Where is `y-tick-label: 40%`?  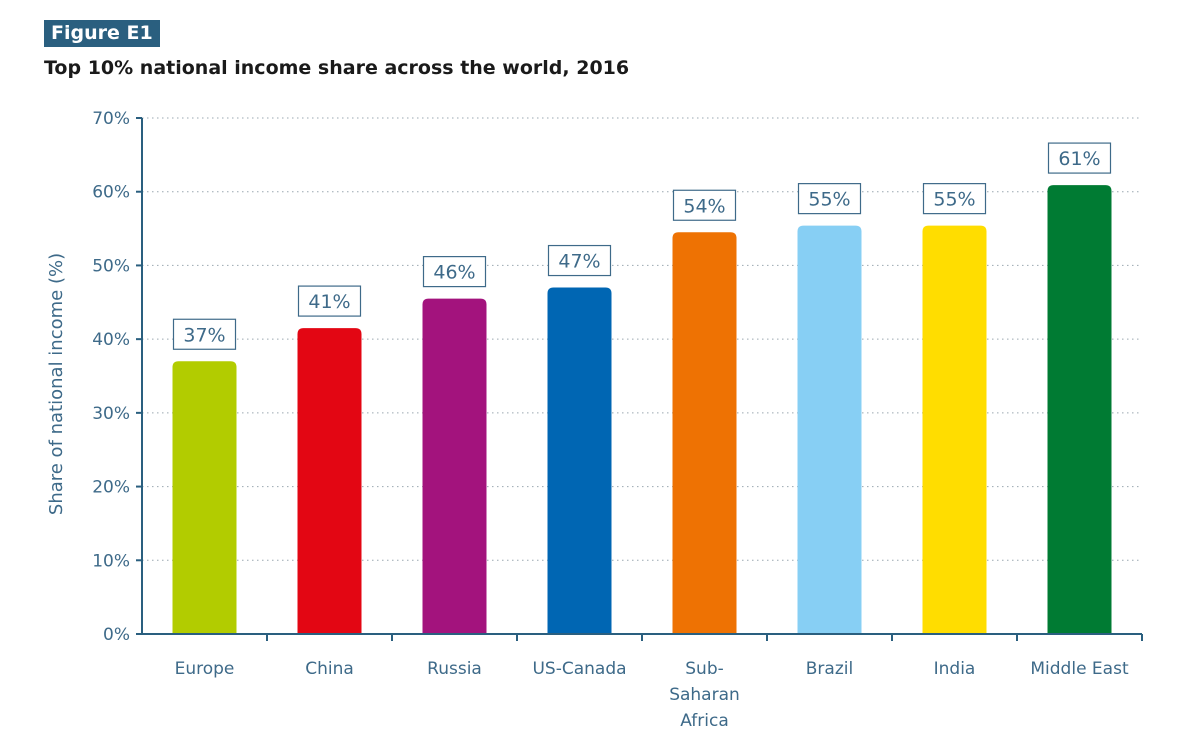 y-tick-label: 40% is located at coordinates (111, 340).